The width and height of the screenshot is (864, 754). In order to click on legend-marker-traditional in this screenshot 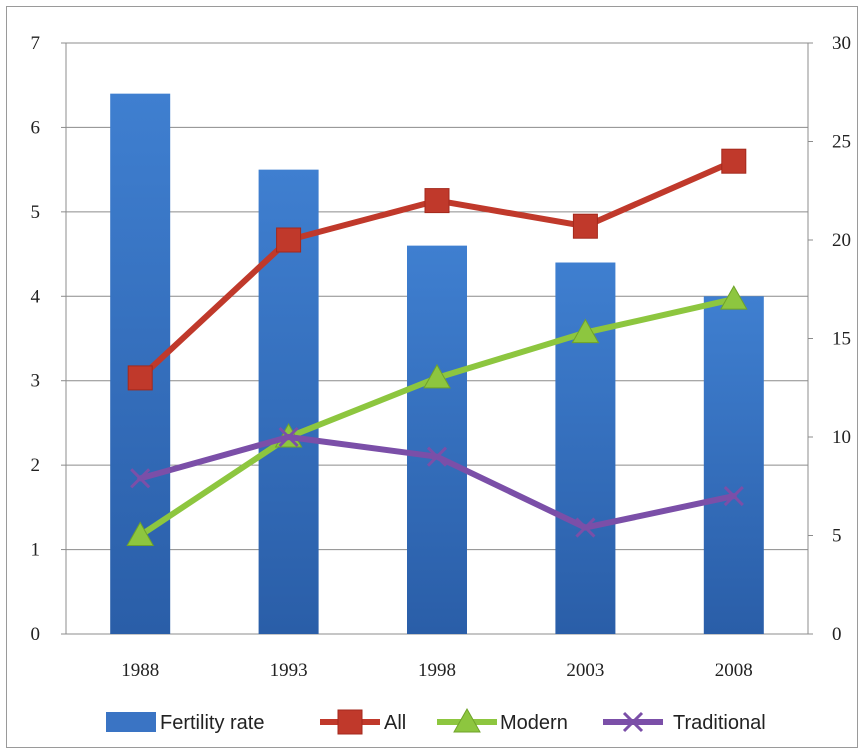, I will do `click(633, 722)`.